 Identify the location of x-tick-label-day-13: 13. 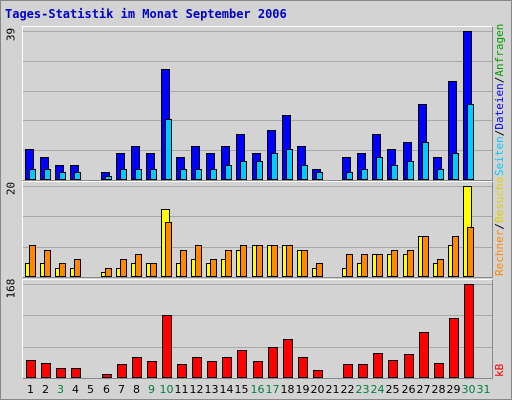
(211, 389).